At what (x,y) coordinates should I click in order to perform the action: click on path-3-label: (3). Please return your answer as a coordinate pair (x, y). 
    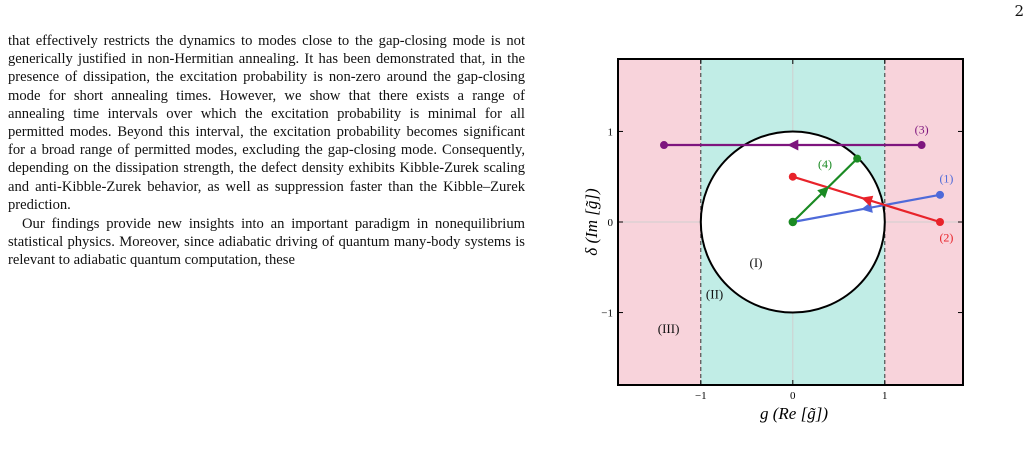
    Looking at the image, I should click on (922, 130).